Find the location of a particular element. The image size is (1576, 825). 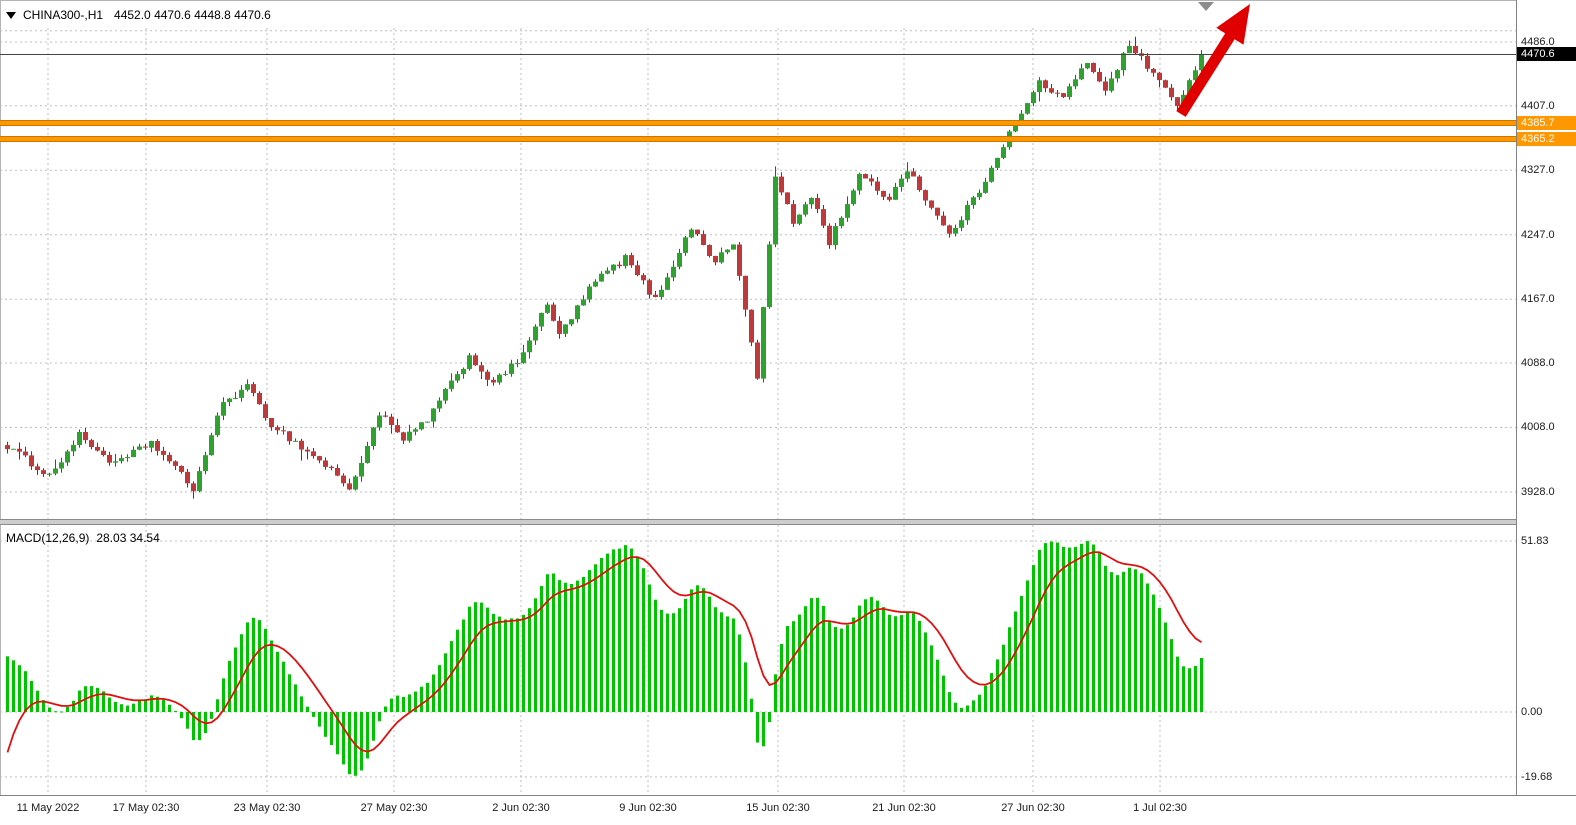

chart-title: CHINA300-,H1 4452.0 4470.6 4448.8 4470.6 is located at coordinates (138, 15).